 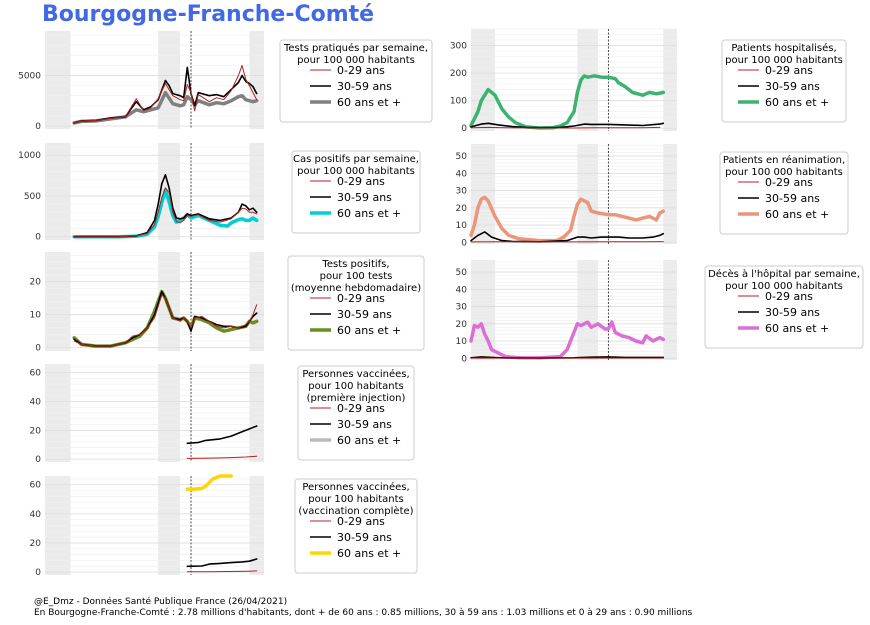 What do you see at coordinates (462, 192) in the screenshot?
I see `y-tick-label: 30` at bounding box center [462, 192].